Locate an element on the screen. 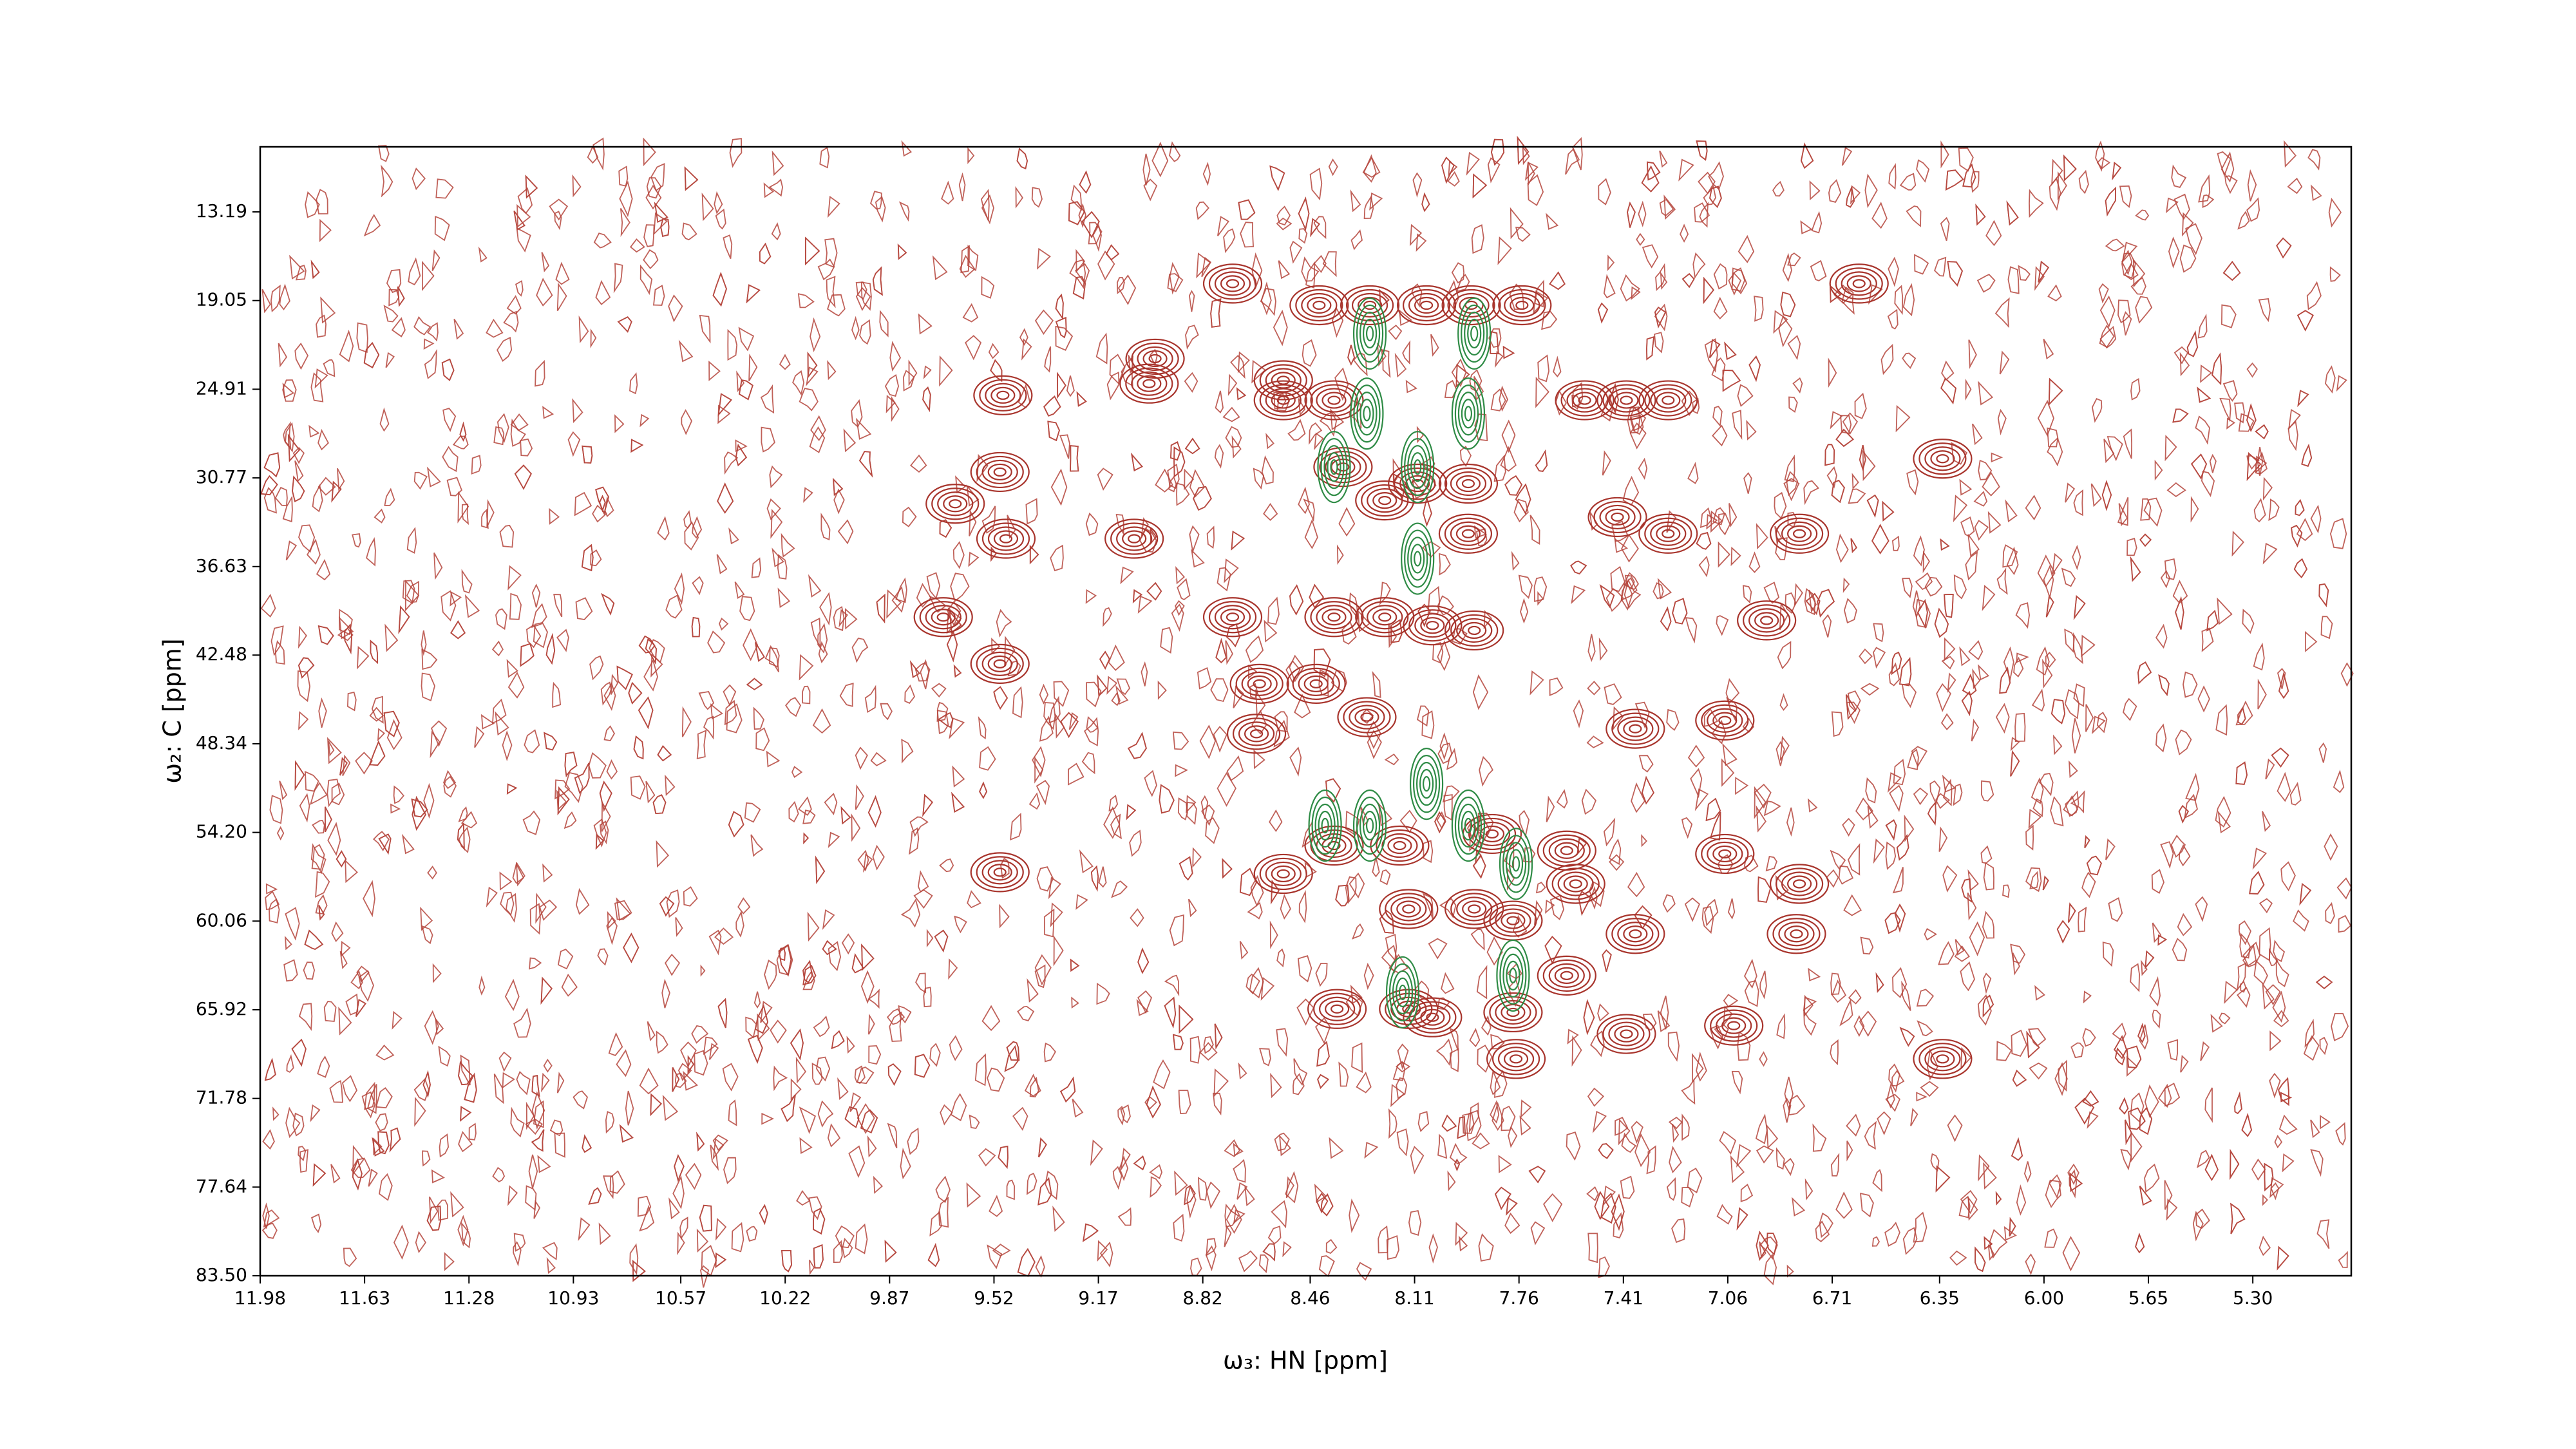  y-tick-label: 24.91 is located at coordinates (222, 388).